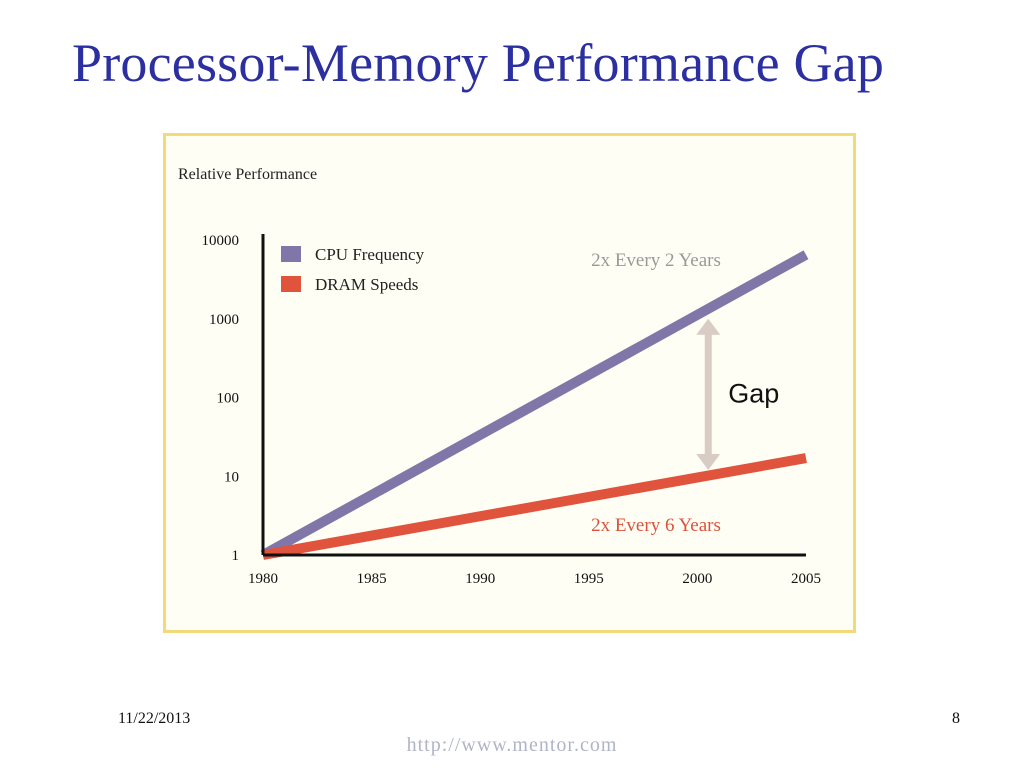  Describe the element at coordinates (263, 579) in the screenshot. I see `x-tick-label: 1980` at that location.